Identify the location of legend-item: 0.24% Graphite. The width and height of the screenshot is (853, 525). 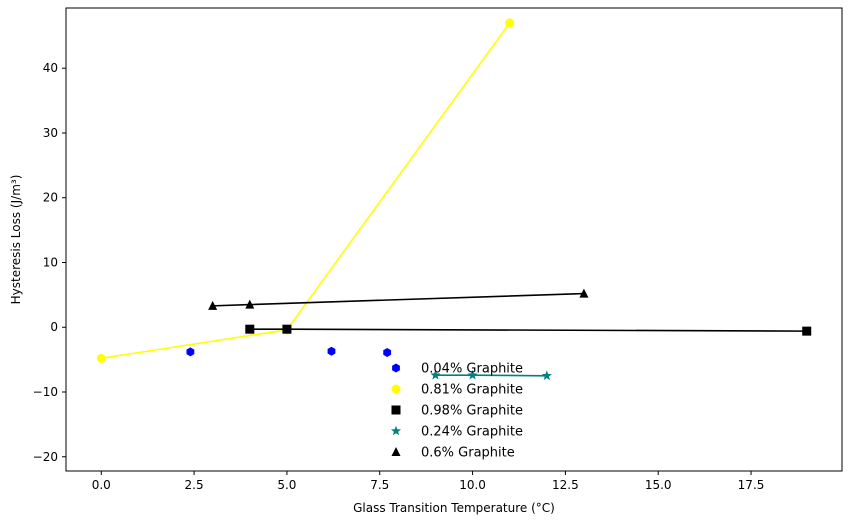
(456, 432).